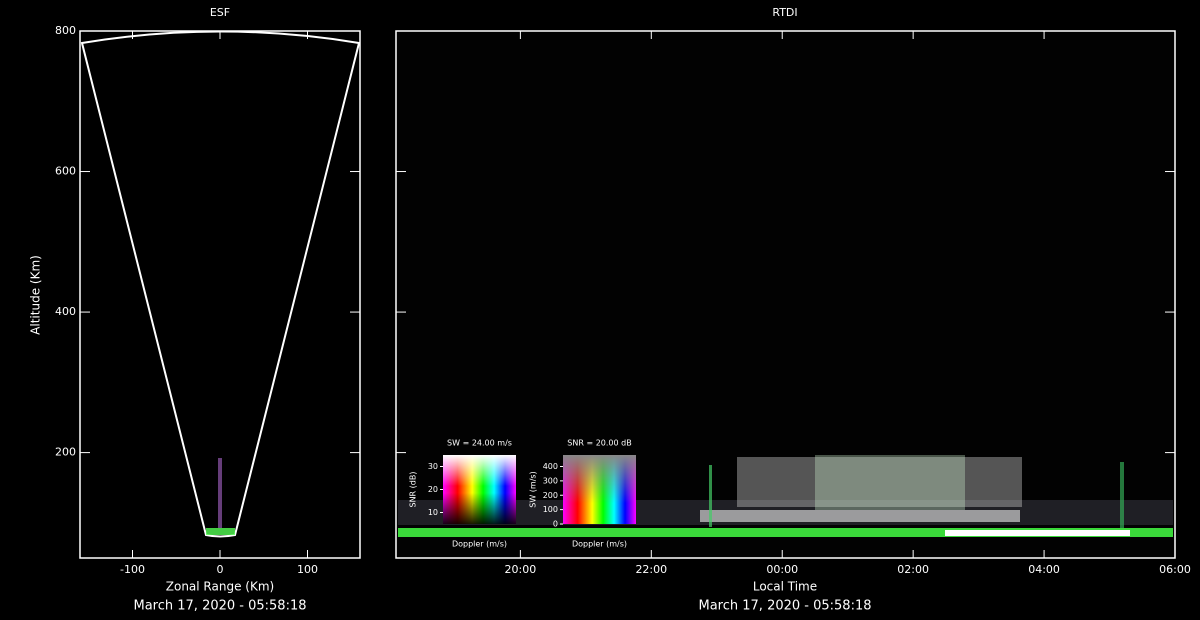 The image size is (1200, 620). What do you see at coordinates (307, 569) in the screenshot?
I see `x-tick-label: 100` at bounding box center [307, 569].